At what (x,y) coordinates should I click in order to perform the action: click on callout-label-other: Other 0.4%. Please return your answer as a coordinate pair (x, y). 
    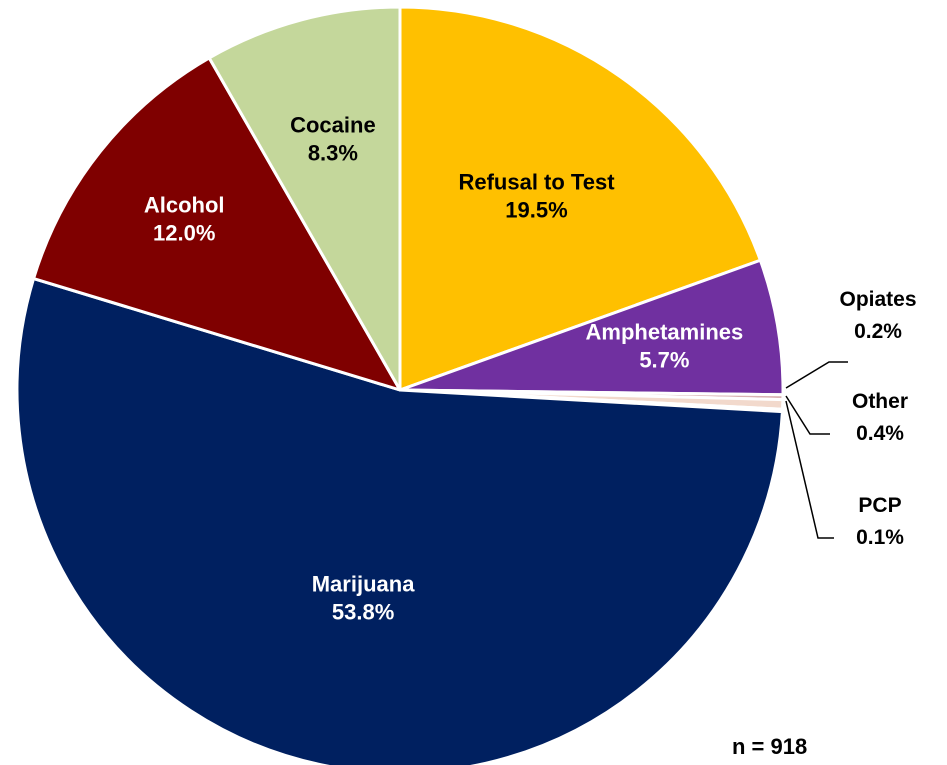
    Looking at the image, I should click on (880, 417).